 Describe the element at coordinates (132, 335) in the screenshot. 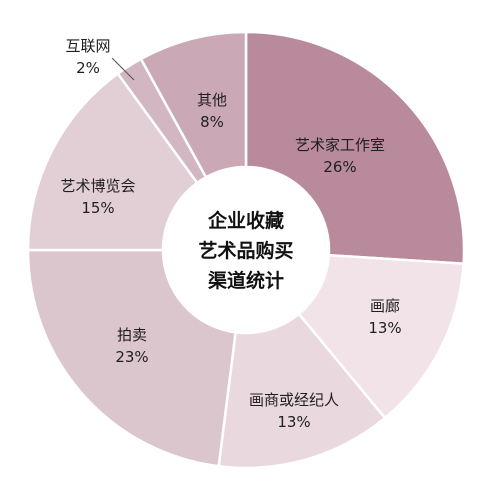

I see `slice-name-label: 拍卖` at that location.